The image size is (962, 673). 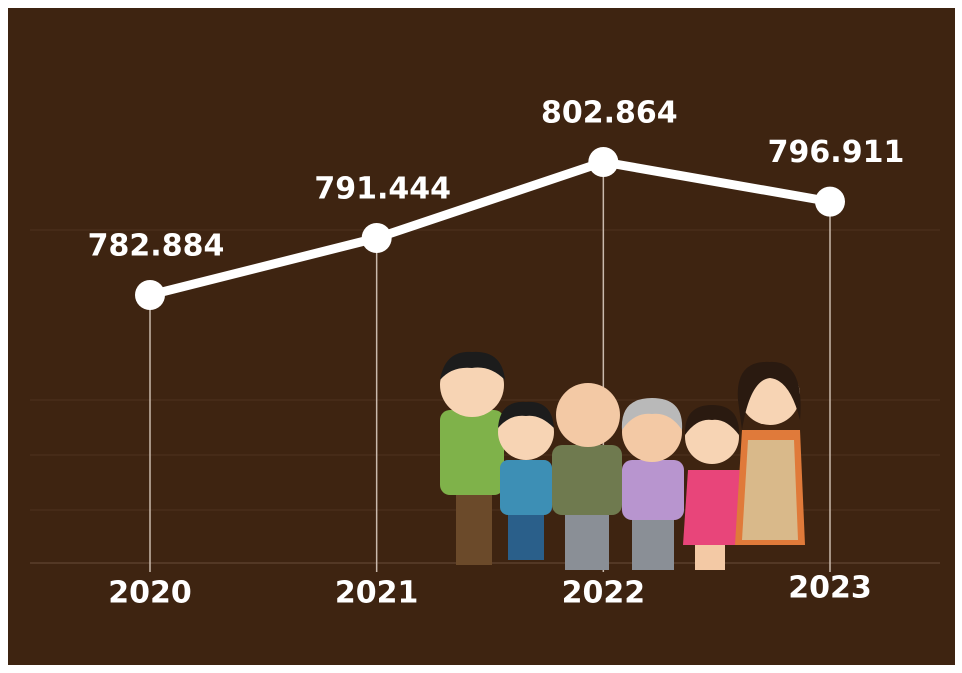 What do you see at coordinates (622, 460) in the screenshot?
I see `family-illustration` at bounding box center [622, 460].